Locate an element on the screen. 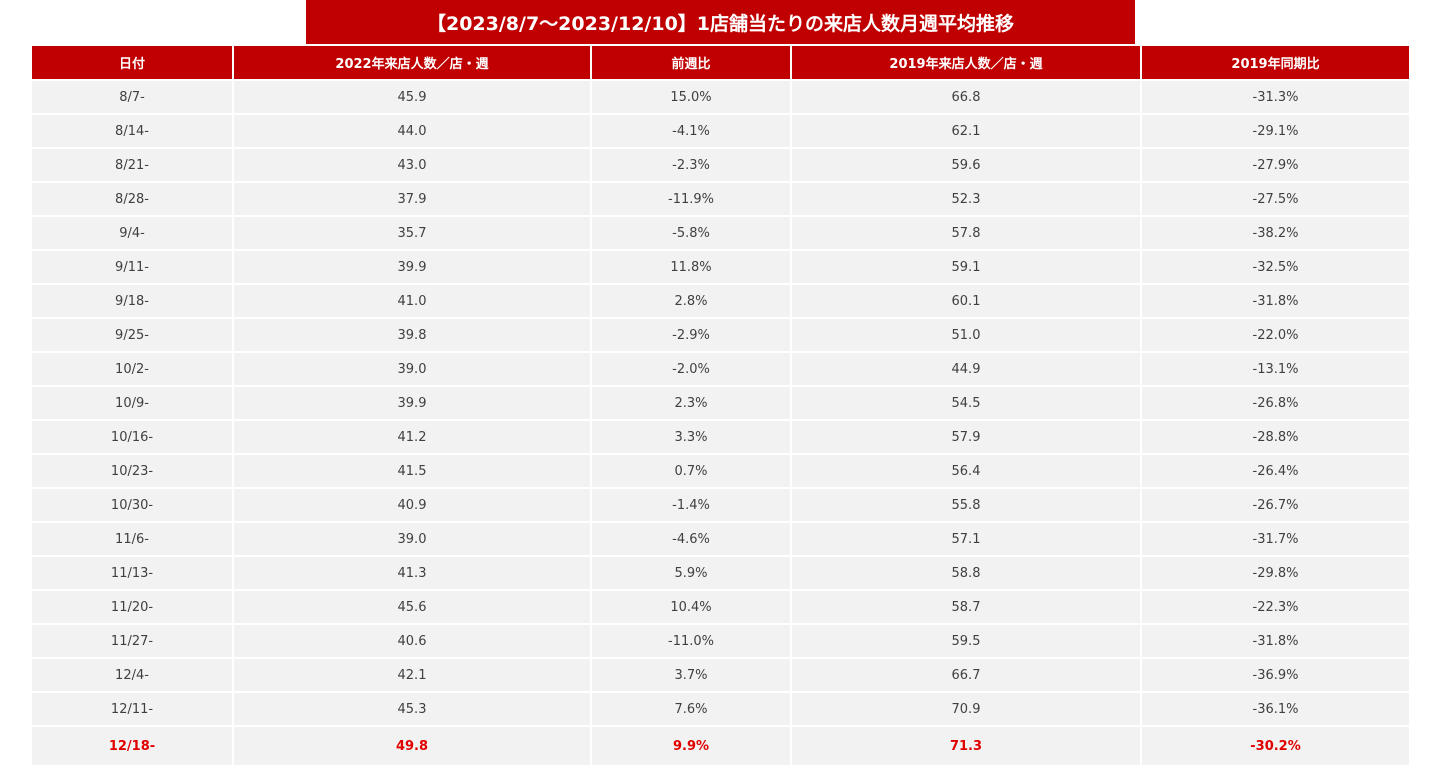 The width and height of the screenshot is (1440, 775). date-cell: 12/4- is located at coordinates (132, 674).